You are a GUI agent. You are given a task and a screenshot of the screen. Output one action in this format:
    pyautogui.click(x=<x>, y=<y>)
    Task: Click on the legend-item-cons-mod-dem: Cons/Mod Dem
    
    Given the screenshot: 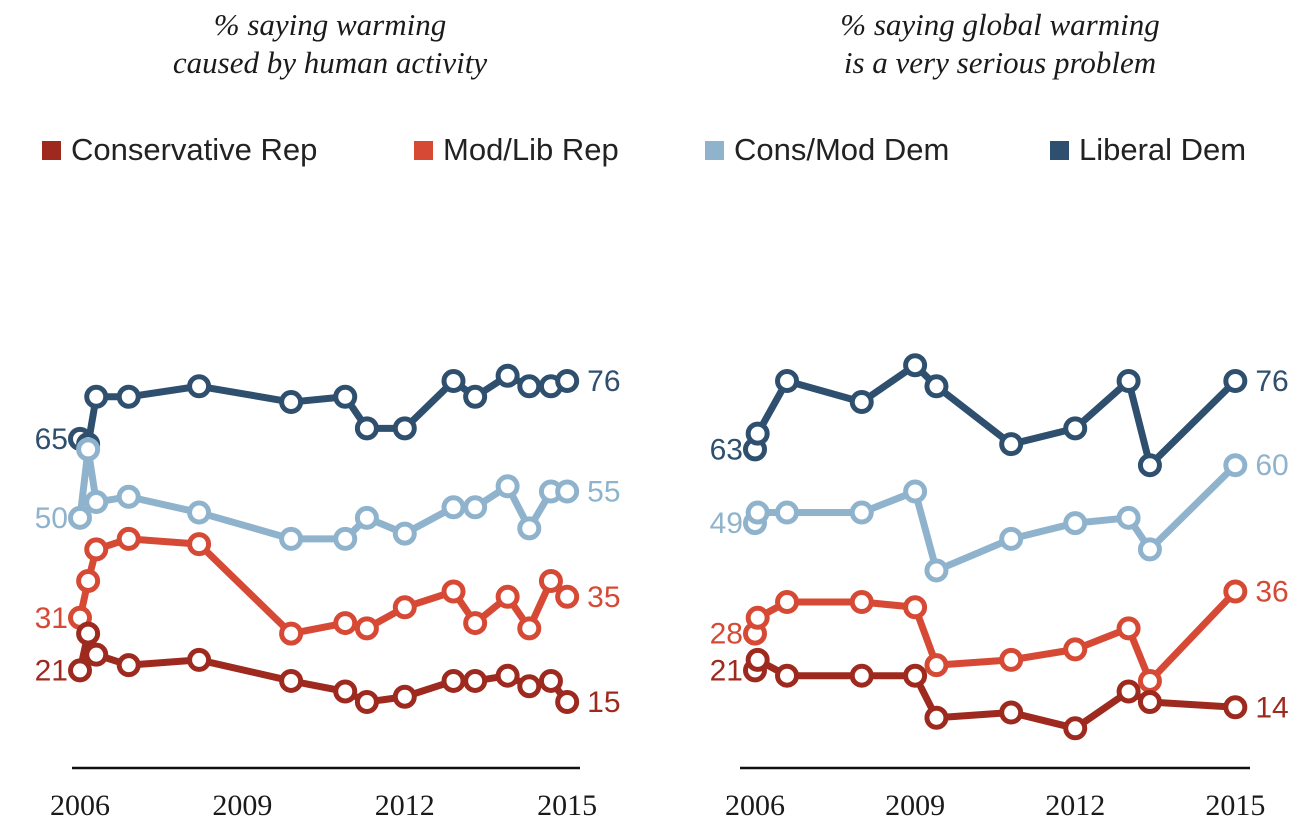 What is the action you would take?
    pyautogui.click(x=827, y=150)
    